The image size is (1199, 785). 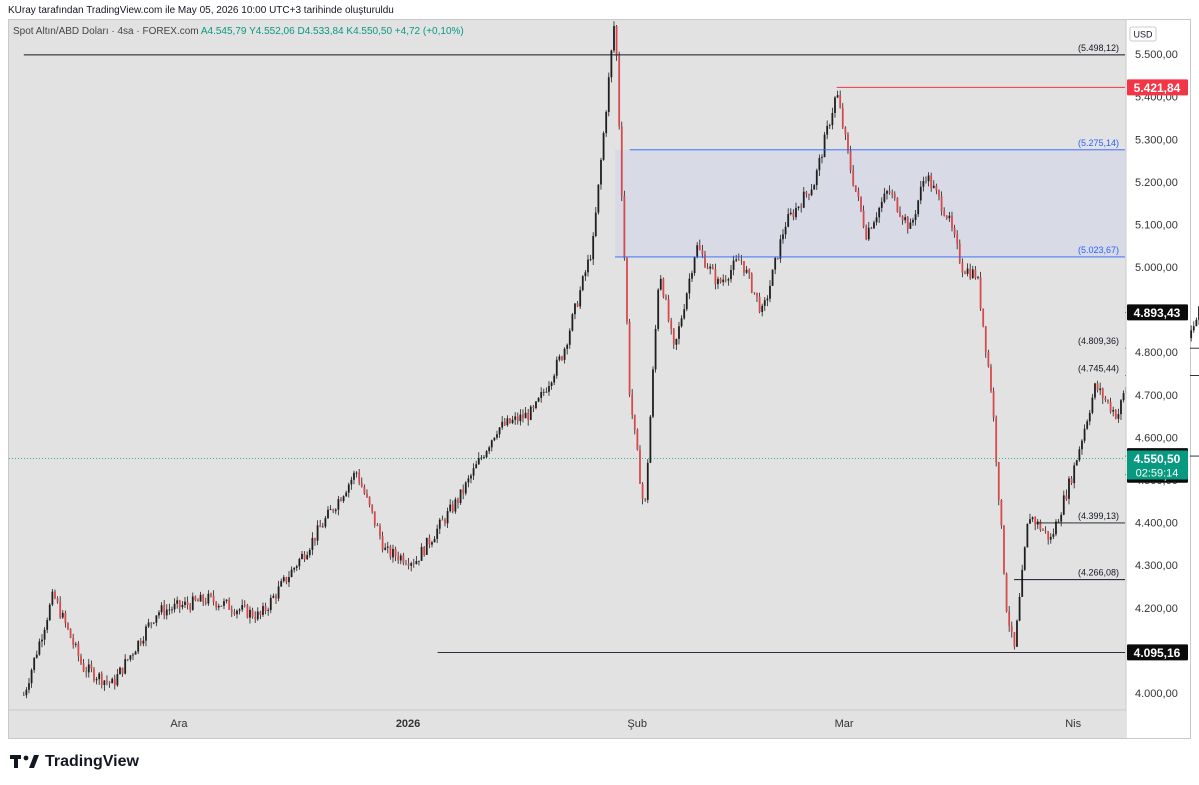 I want to click on last-price-label: 4.550,50, so click(x=1157, y=459).